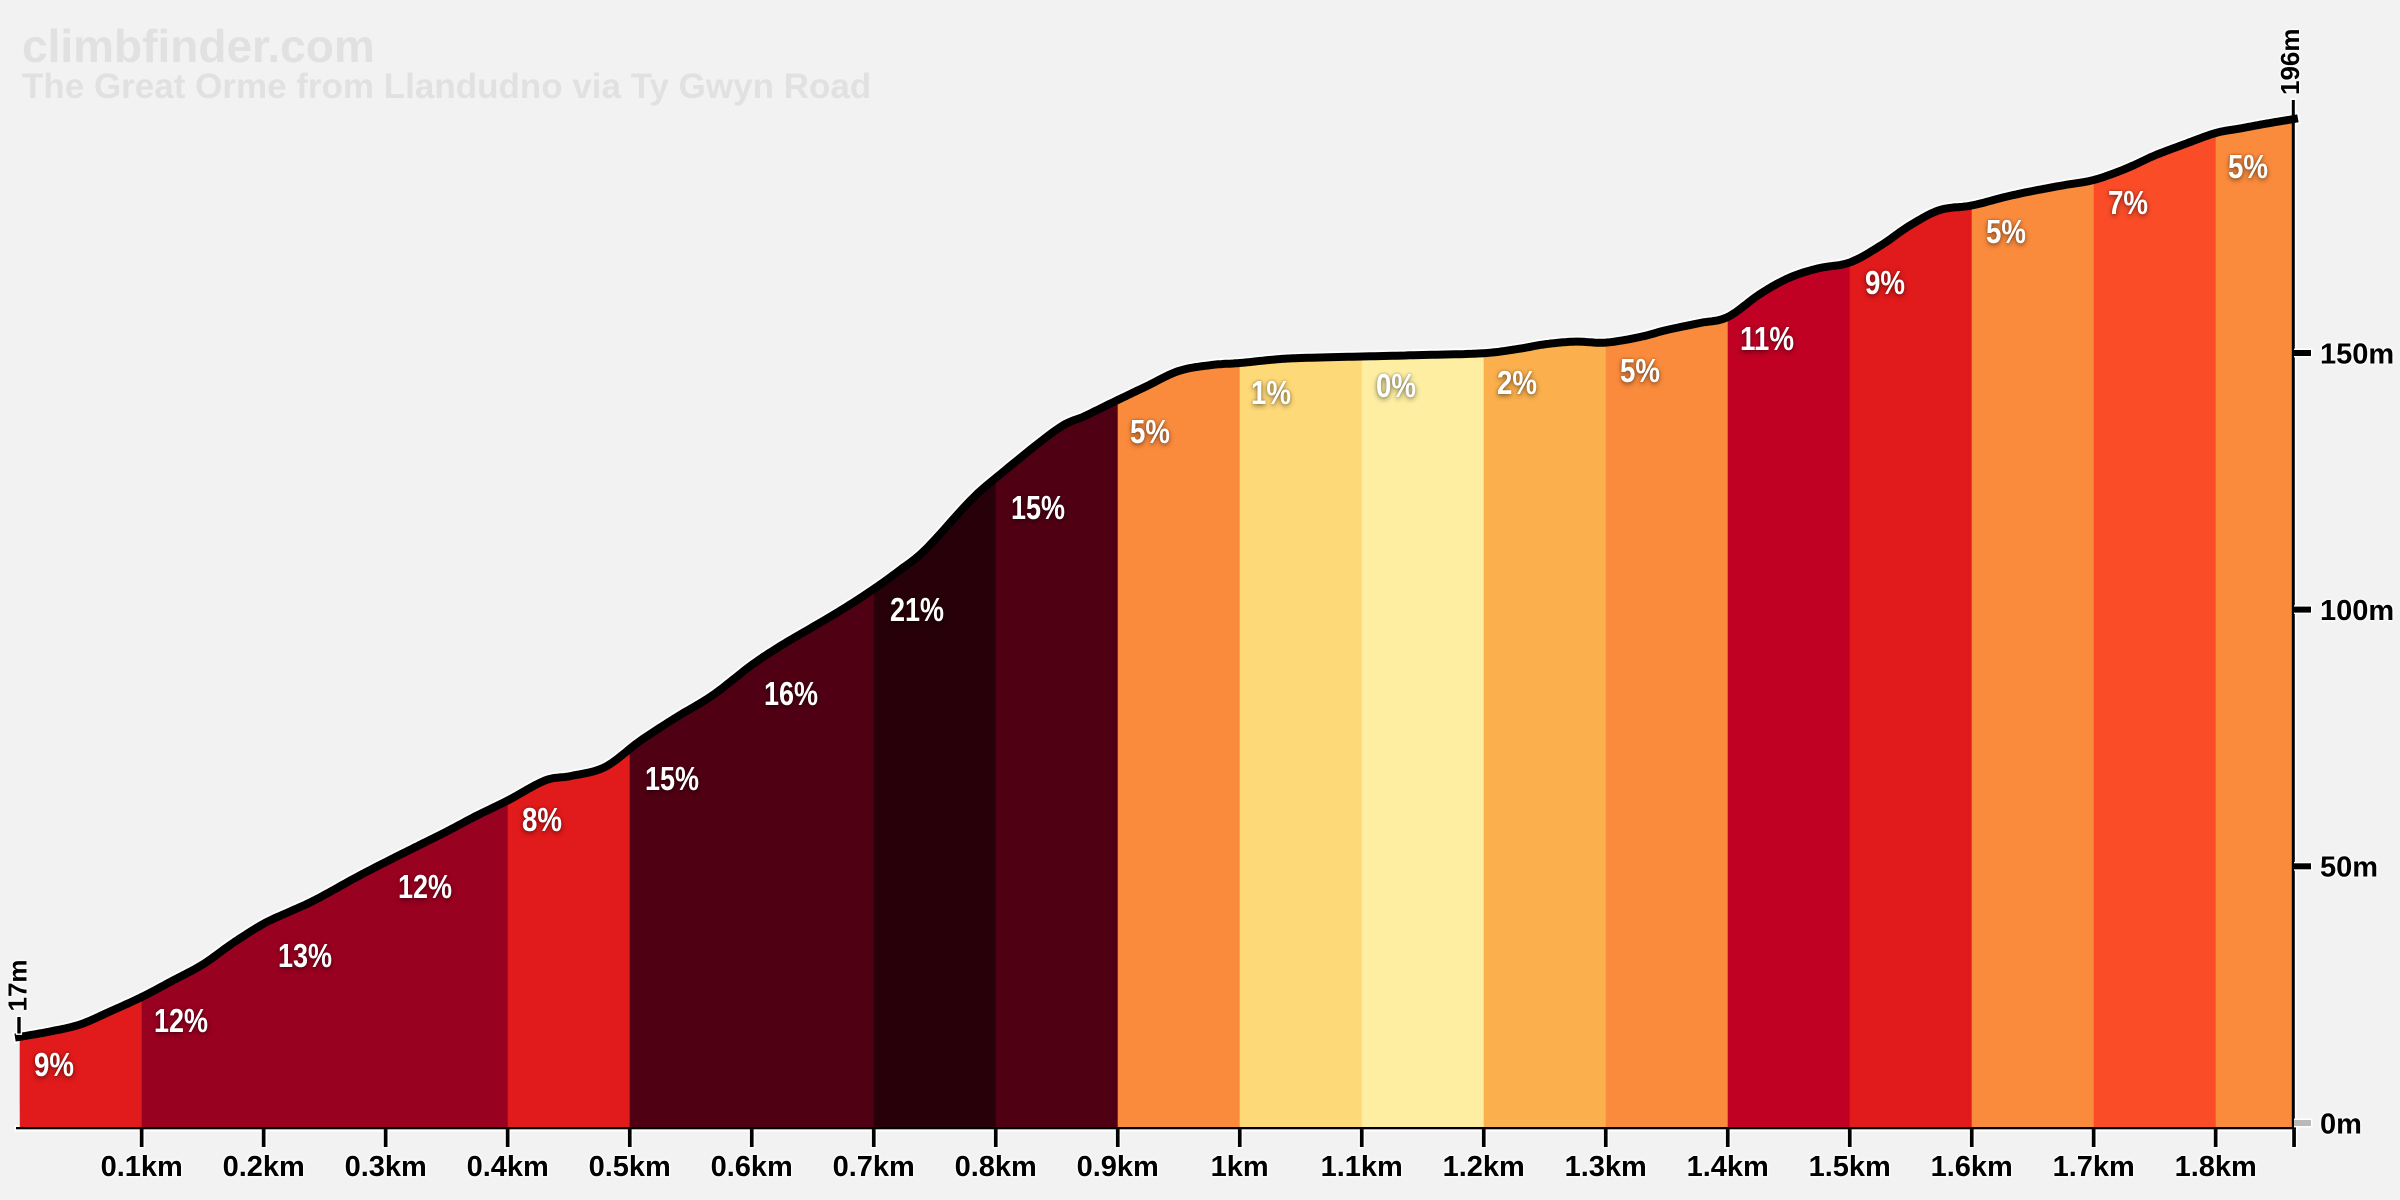  Describe the element at coordinates (1240, 1167) in the screenshot. I see `svg-text: 1km` at that location.